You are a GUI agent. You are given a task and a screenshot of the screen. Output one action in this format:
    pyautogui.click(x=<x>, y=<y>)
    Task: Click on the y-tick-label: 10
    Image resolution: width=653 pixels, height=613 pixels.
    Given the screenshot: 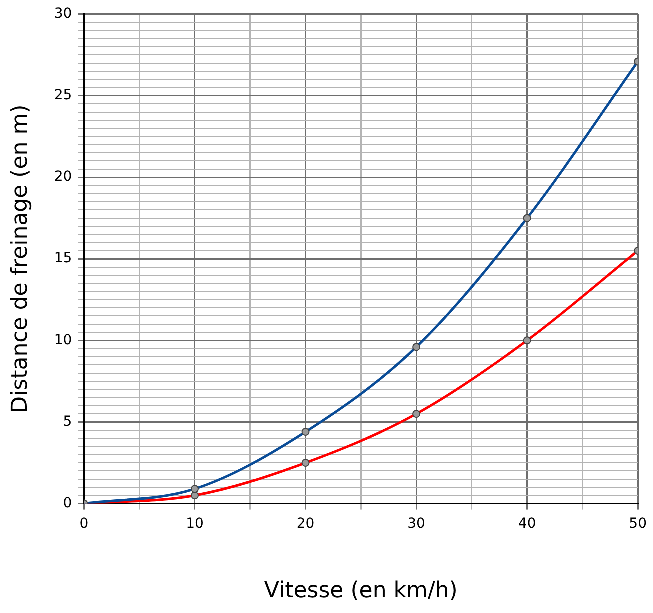 What is the action you would take?
    pyautogui.click(x=63, y=340)
    